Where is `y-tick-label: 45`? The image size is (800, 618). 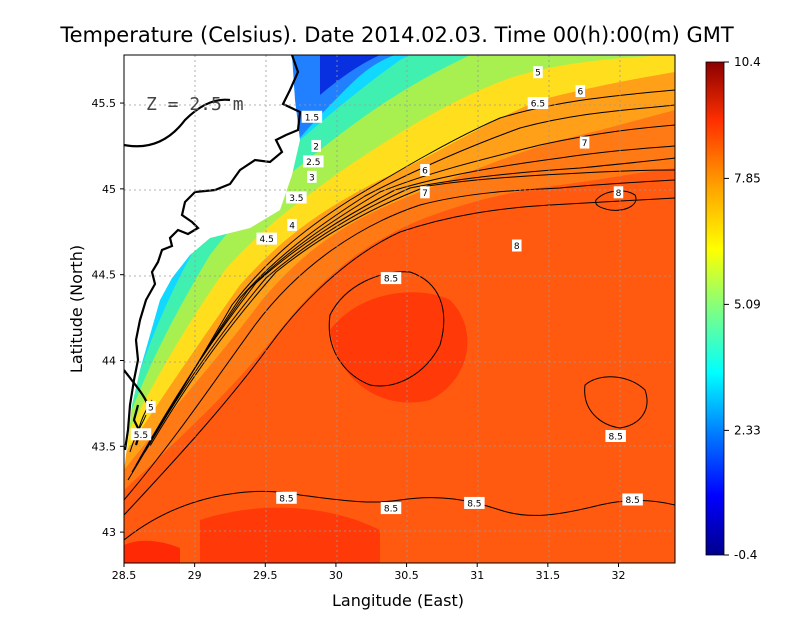 y-tick-label: 45 is located at coordinates (109, 189).